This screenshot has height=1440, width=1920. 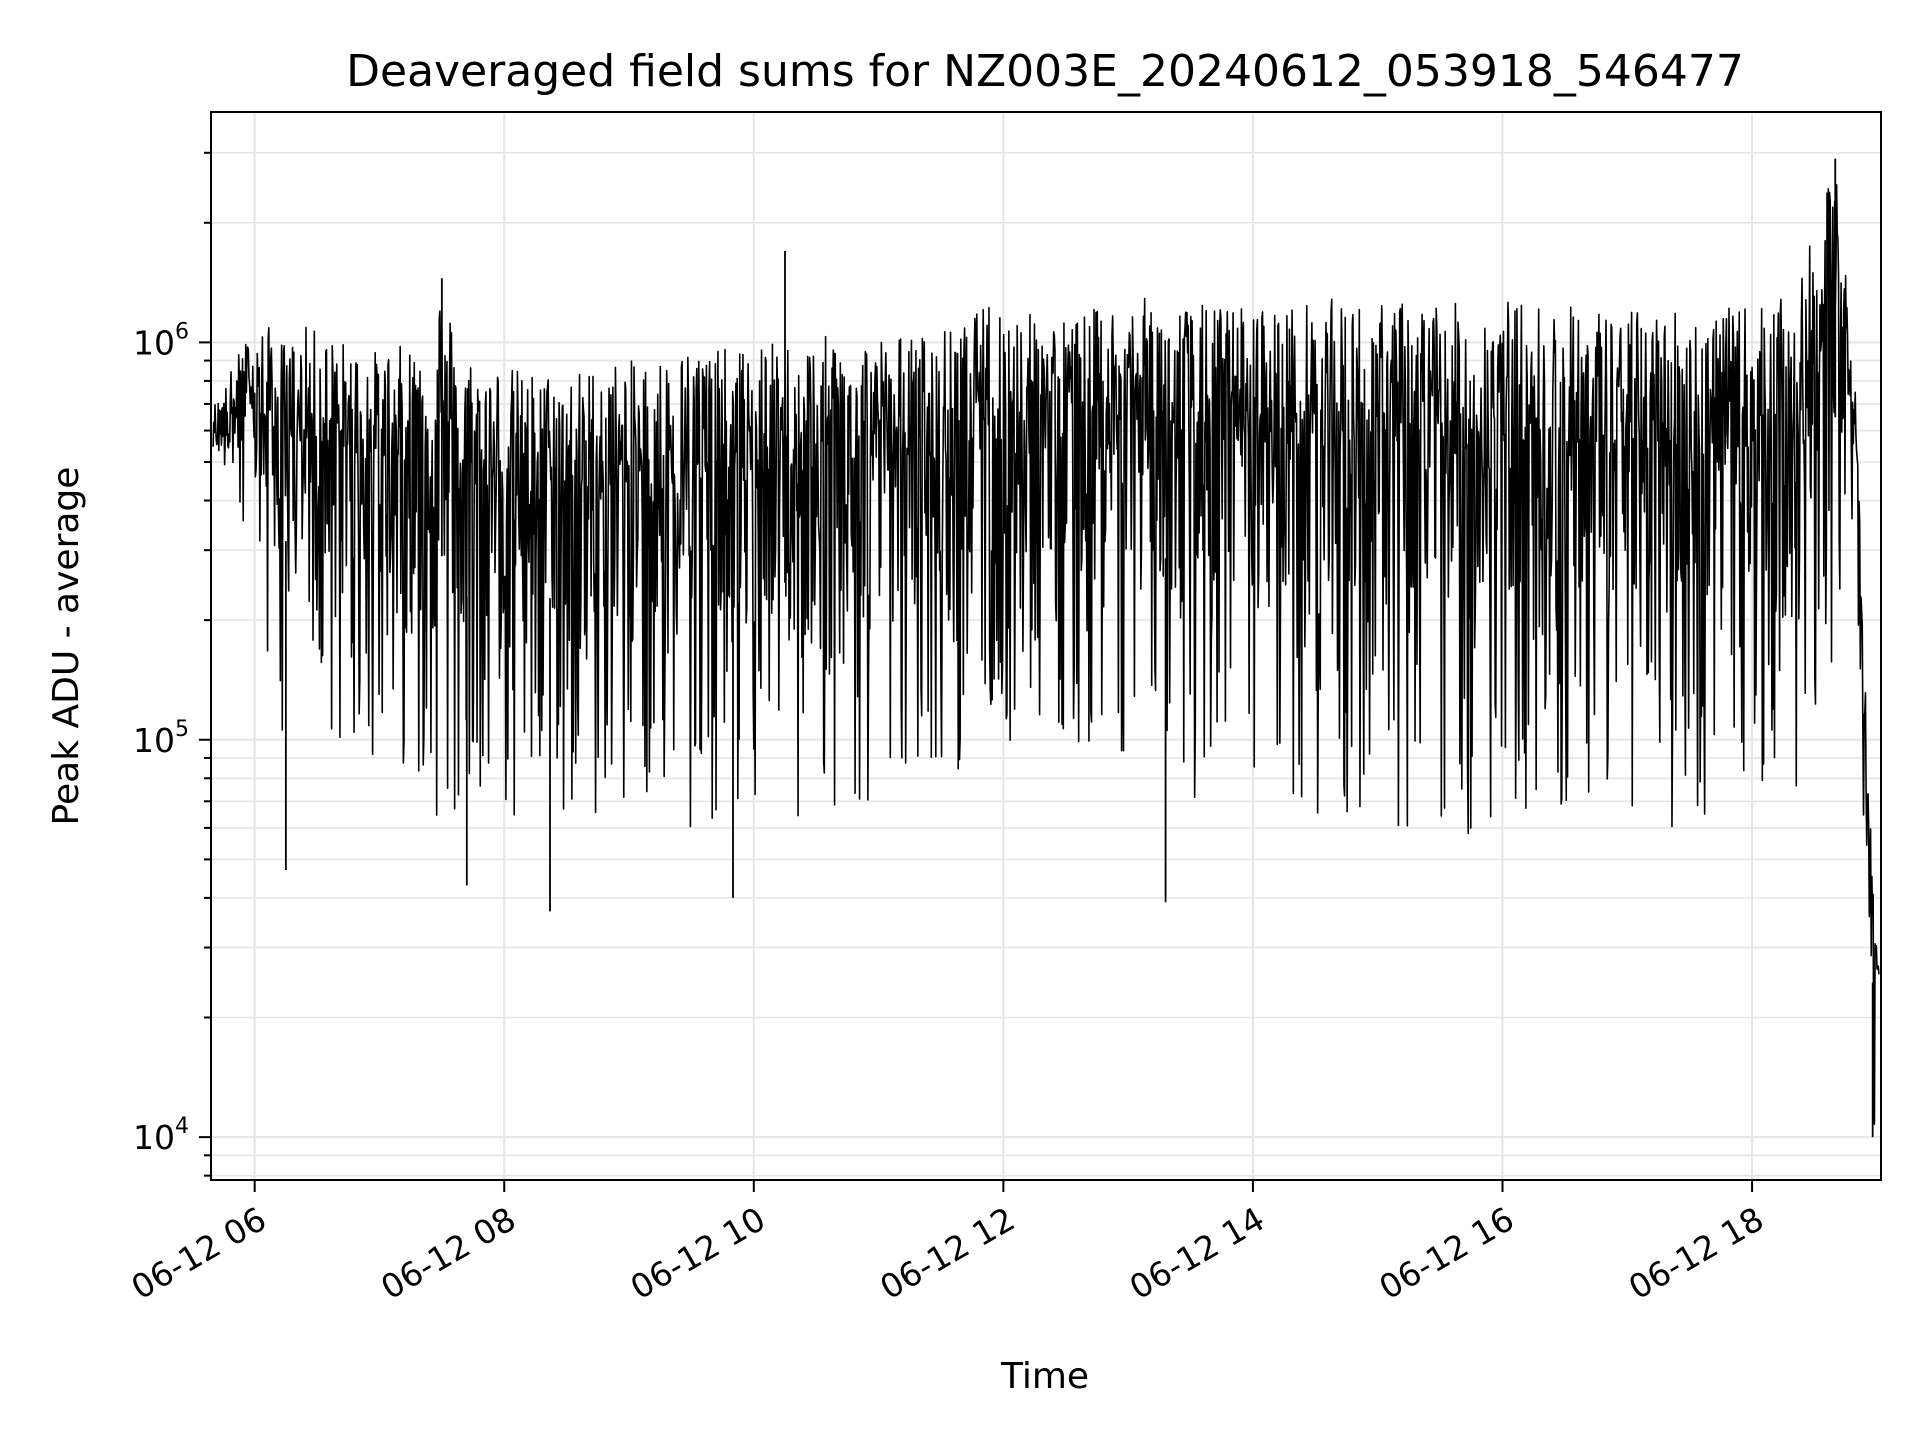 What do you see at coordinates (161, 1135) in the screenshot?
I see `y-tick-label: 10⁴` at bounding box center [161, 1135].